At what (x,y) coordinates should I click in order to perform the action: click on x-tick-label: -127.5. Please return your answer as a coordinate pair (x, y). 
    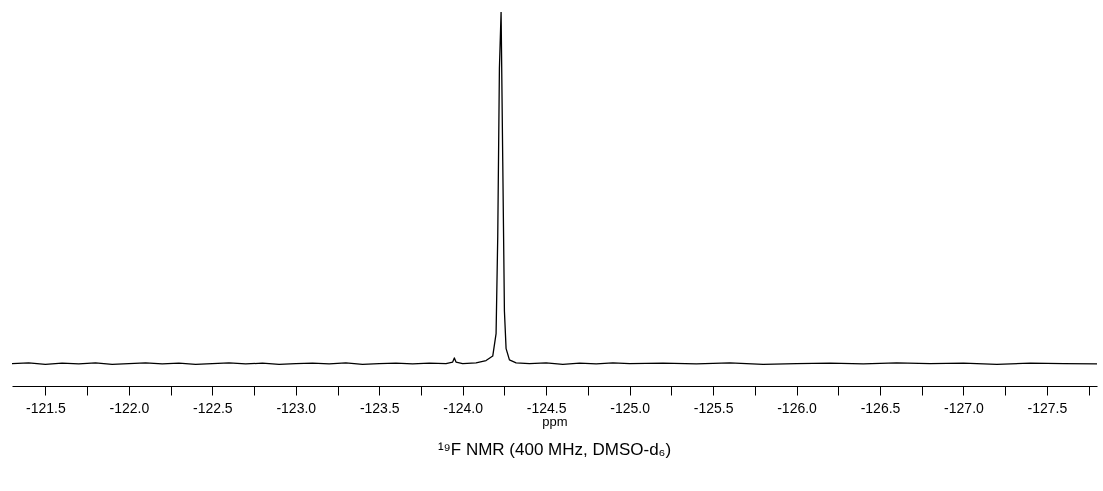
    Looking at the image, I should click on (1047, 407).